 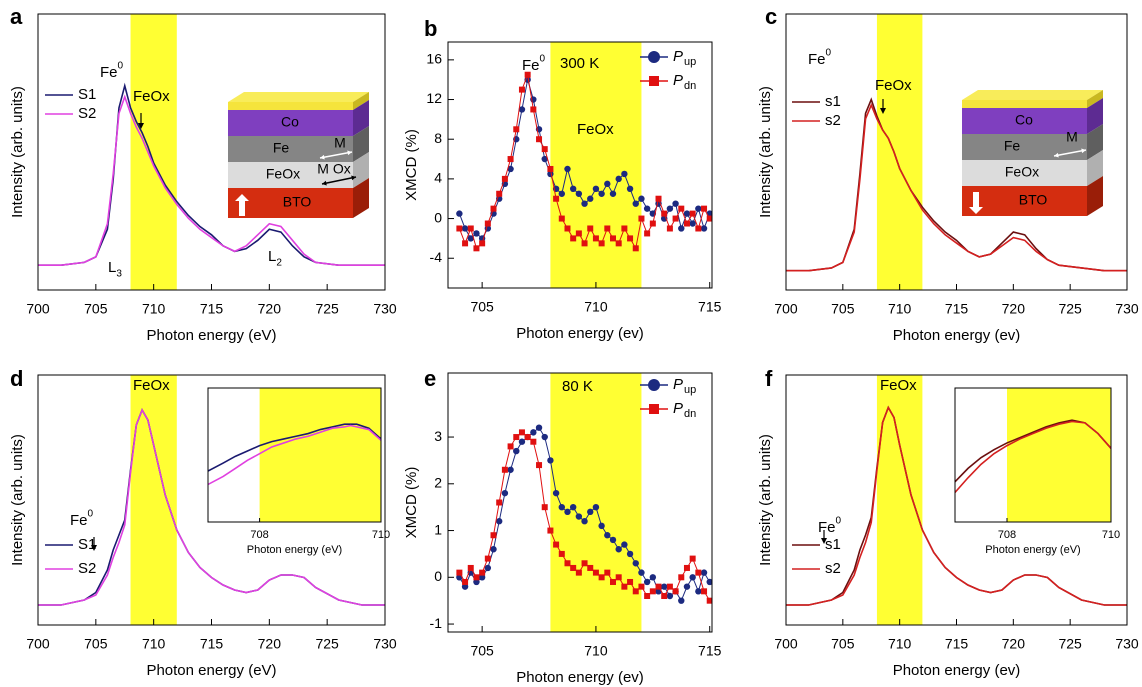 I want to click on magnetization-arrow, so click(x=339, y=180).